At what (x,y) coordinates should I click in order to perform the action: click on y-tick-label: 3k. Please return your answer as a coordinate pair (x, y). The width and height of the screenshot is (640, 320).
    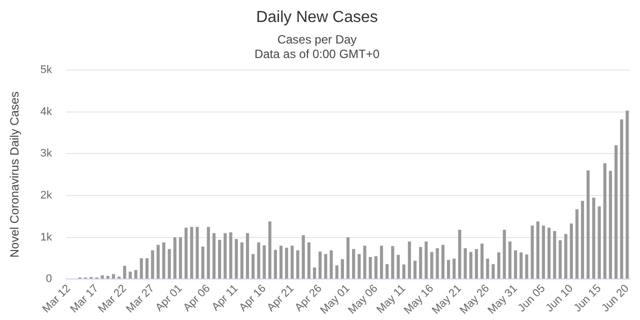
    Looking at the image, I should click on (46, 154).